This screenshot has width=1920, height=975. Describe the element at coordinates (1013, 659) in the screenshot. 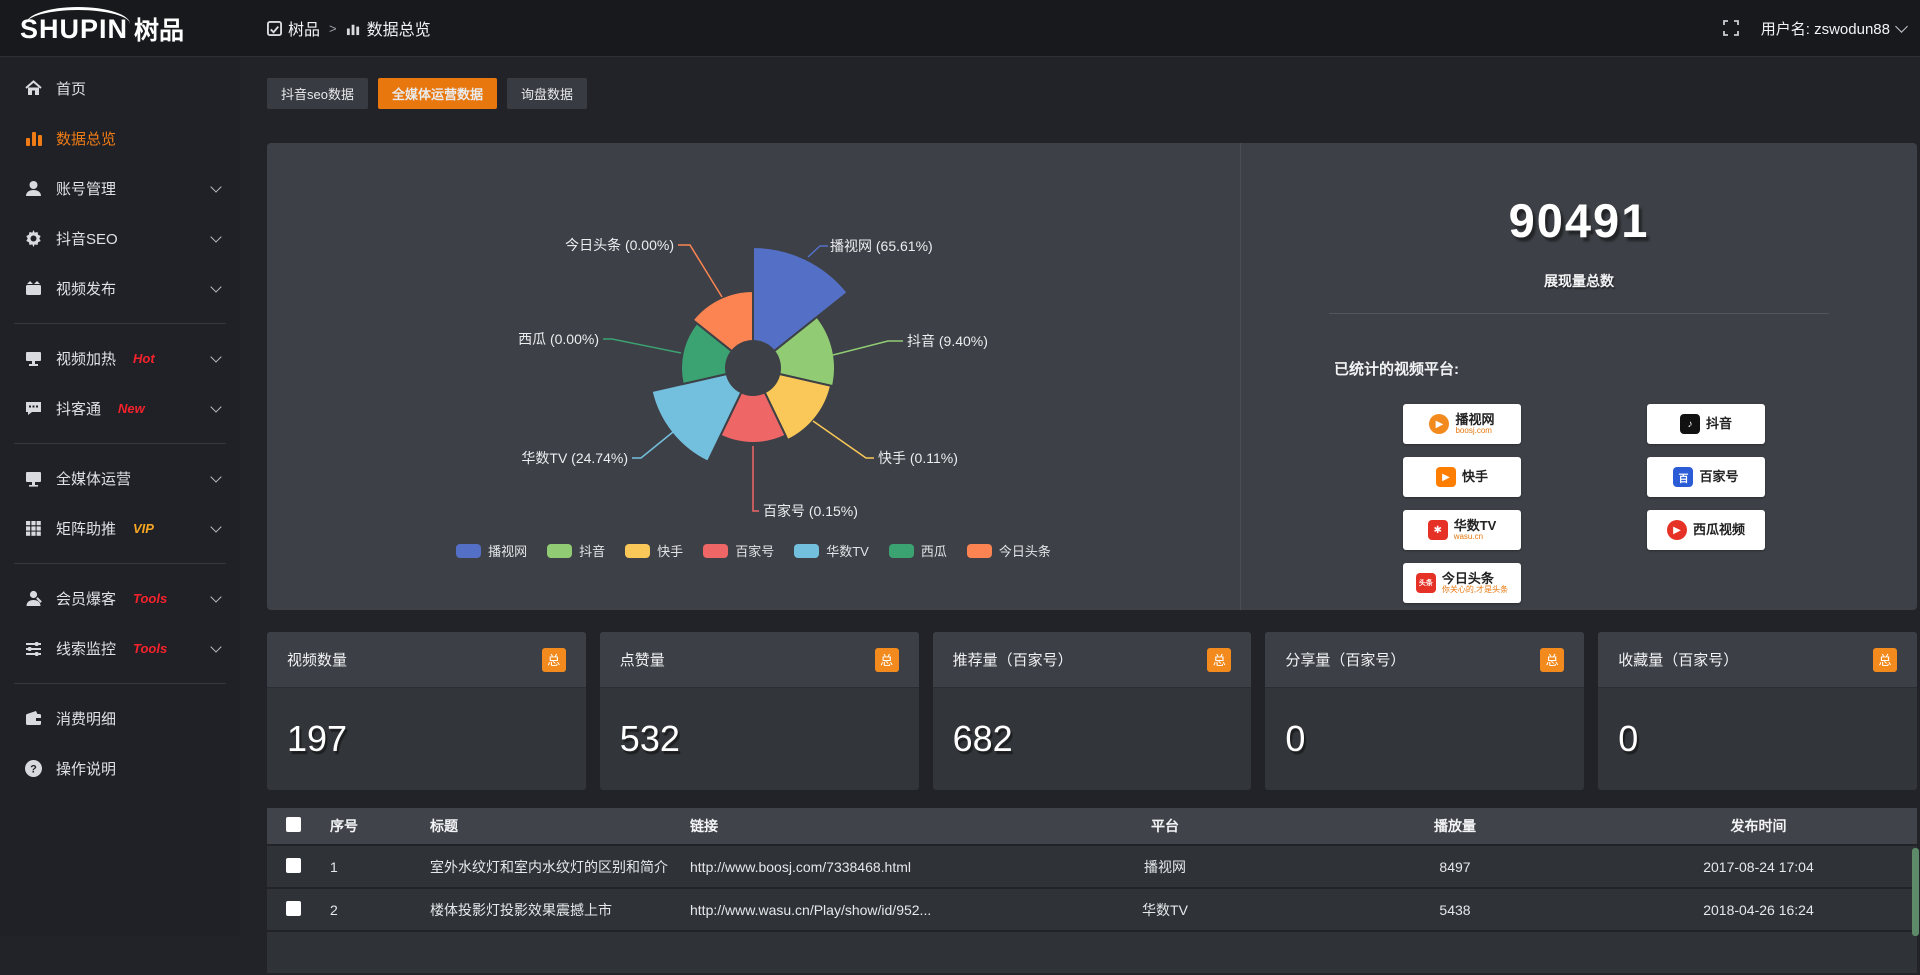

I see `stat-card-title: 推荐量（百家号）` at that location.